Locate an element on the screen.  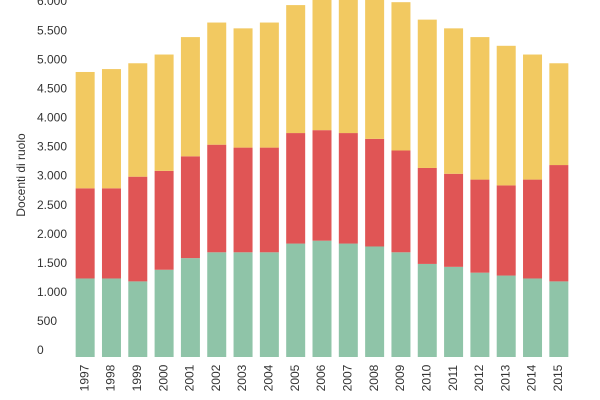
x-tick-label: 2004 is located at coordinates (269, 377).